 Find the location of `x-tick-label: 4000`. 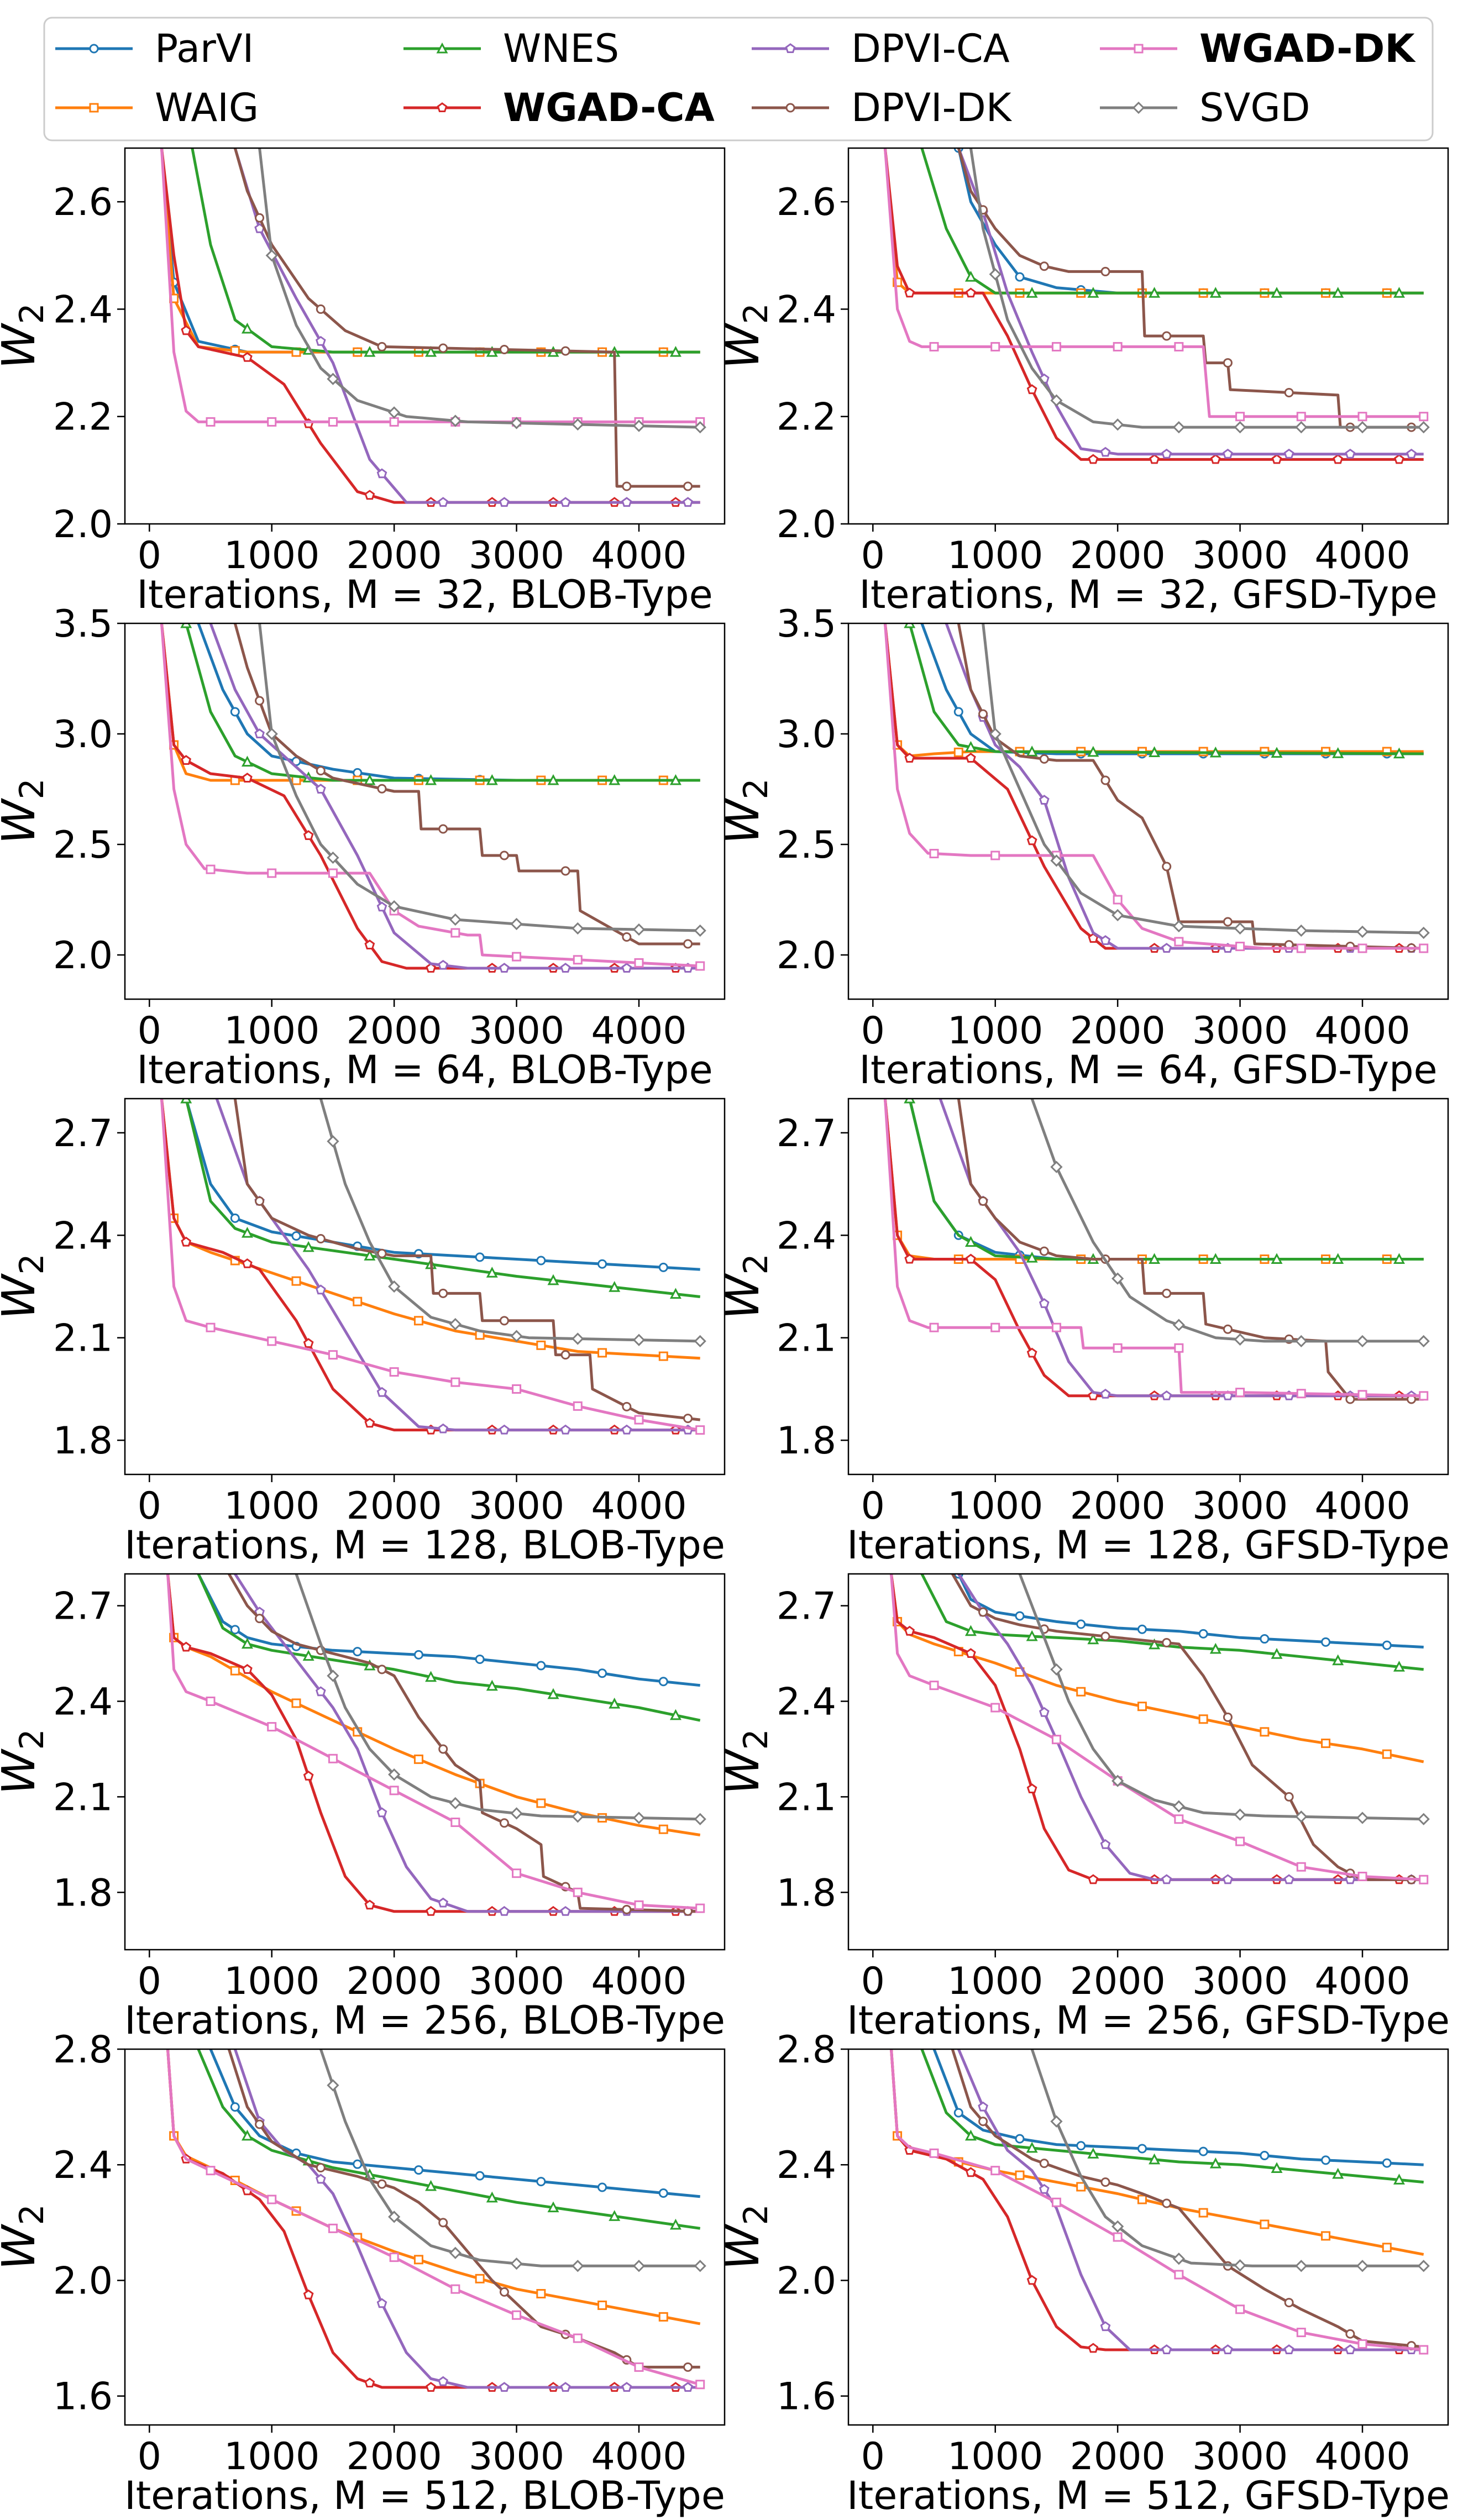

x-tick-label: 4000 is located at coordinates (638, 1031).